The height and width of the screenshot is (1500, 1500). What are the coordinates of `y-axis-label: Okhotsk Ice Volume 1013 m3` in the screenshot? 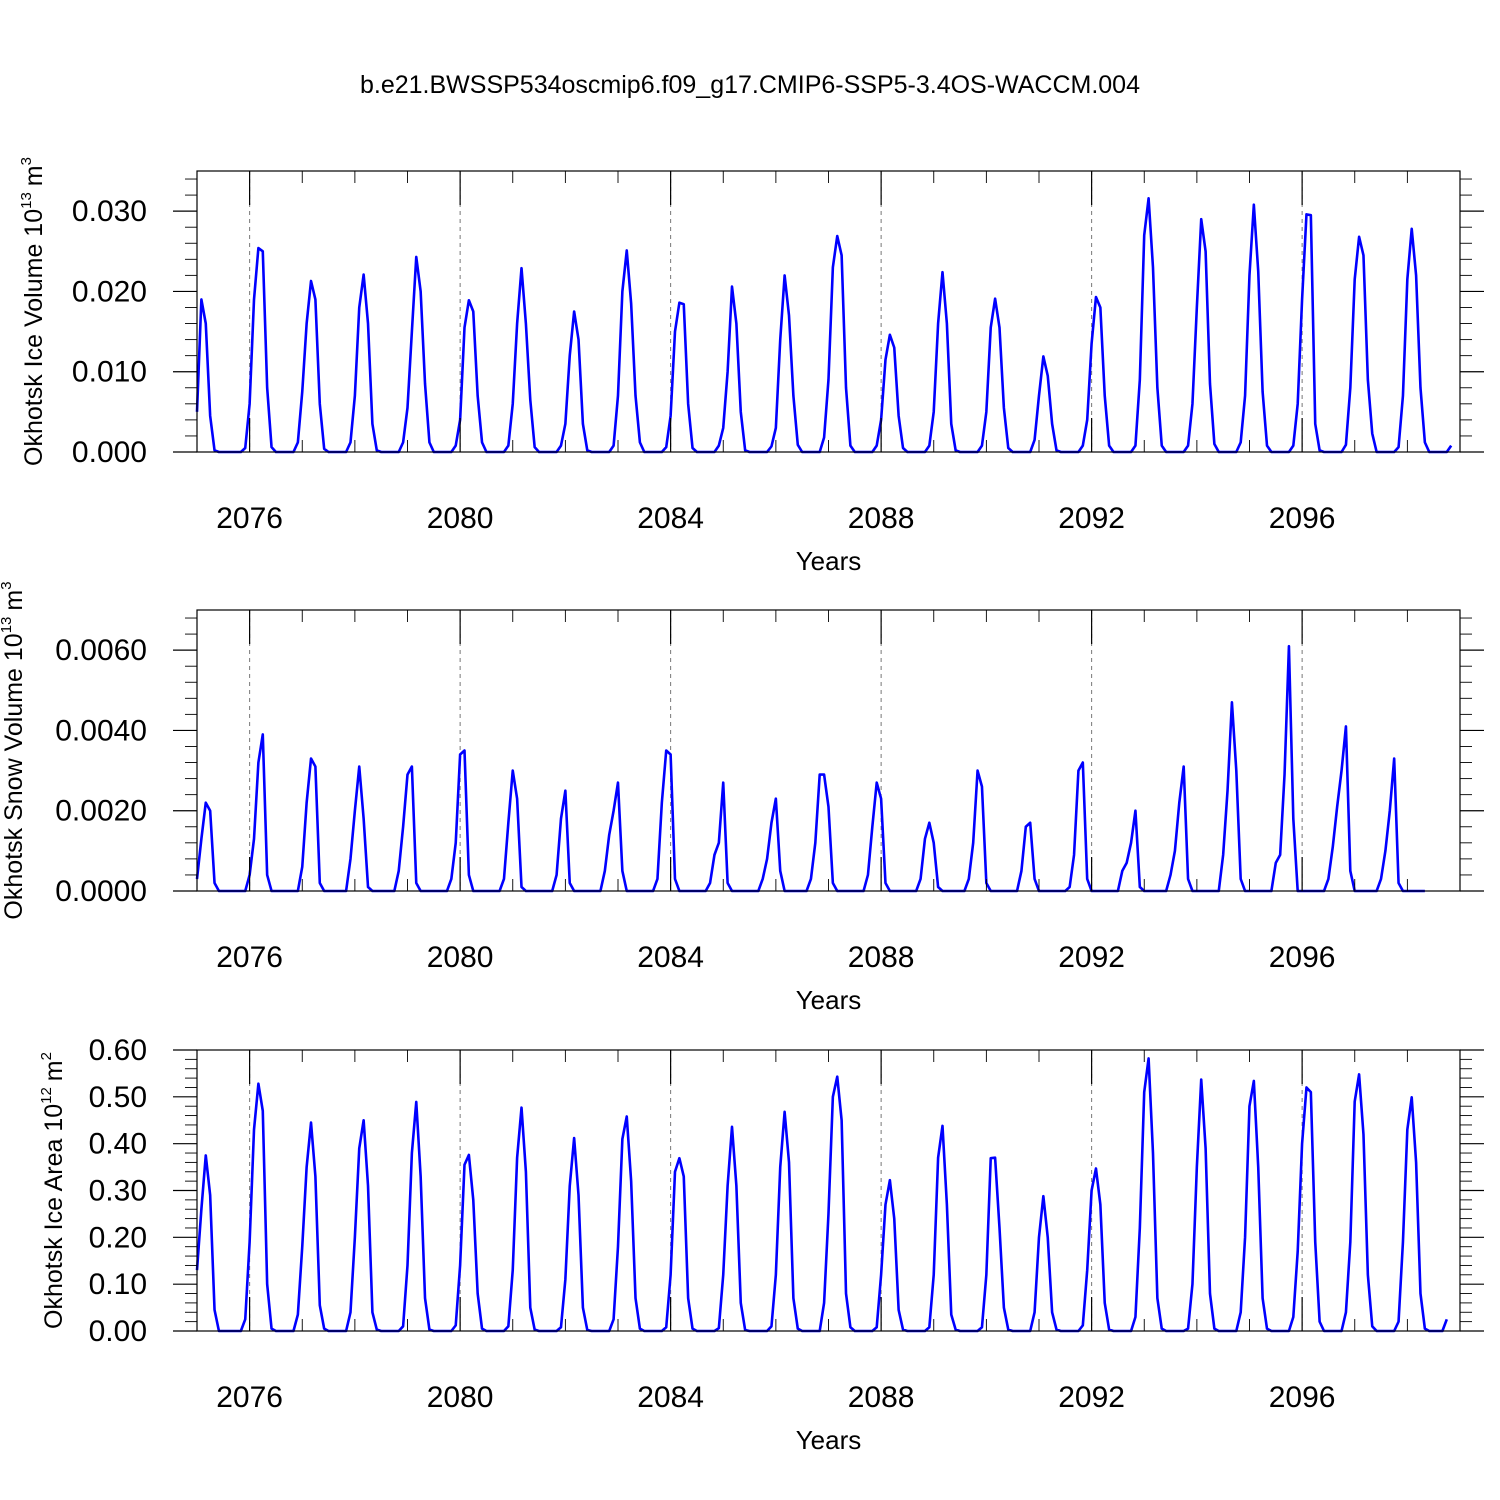 It's located at (33, 311).